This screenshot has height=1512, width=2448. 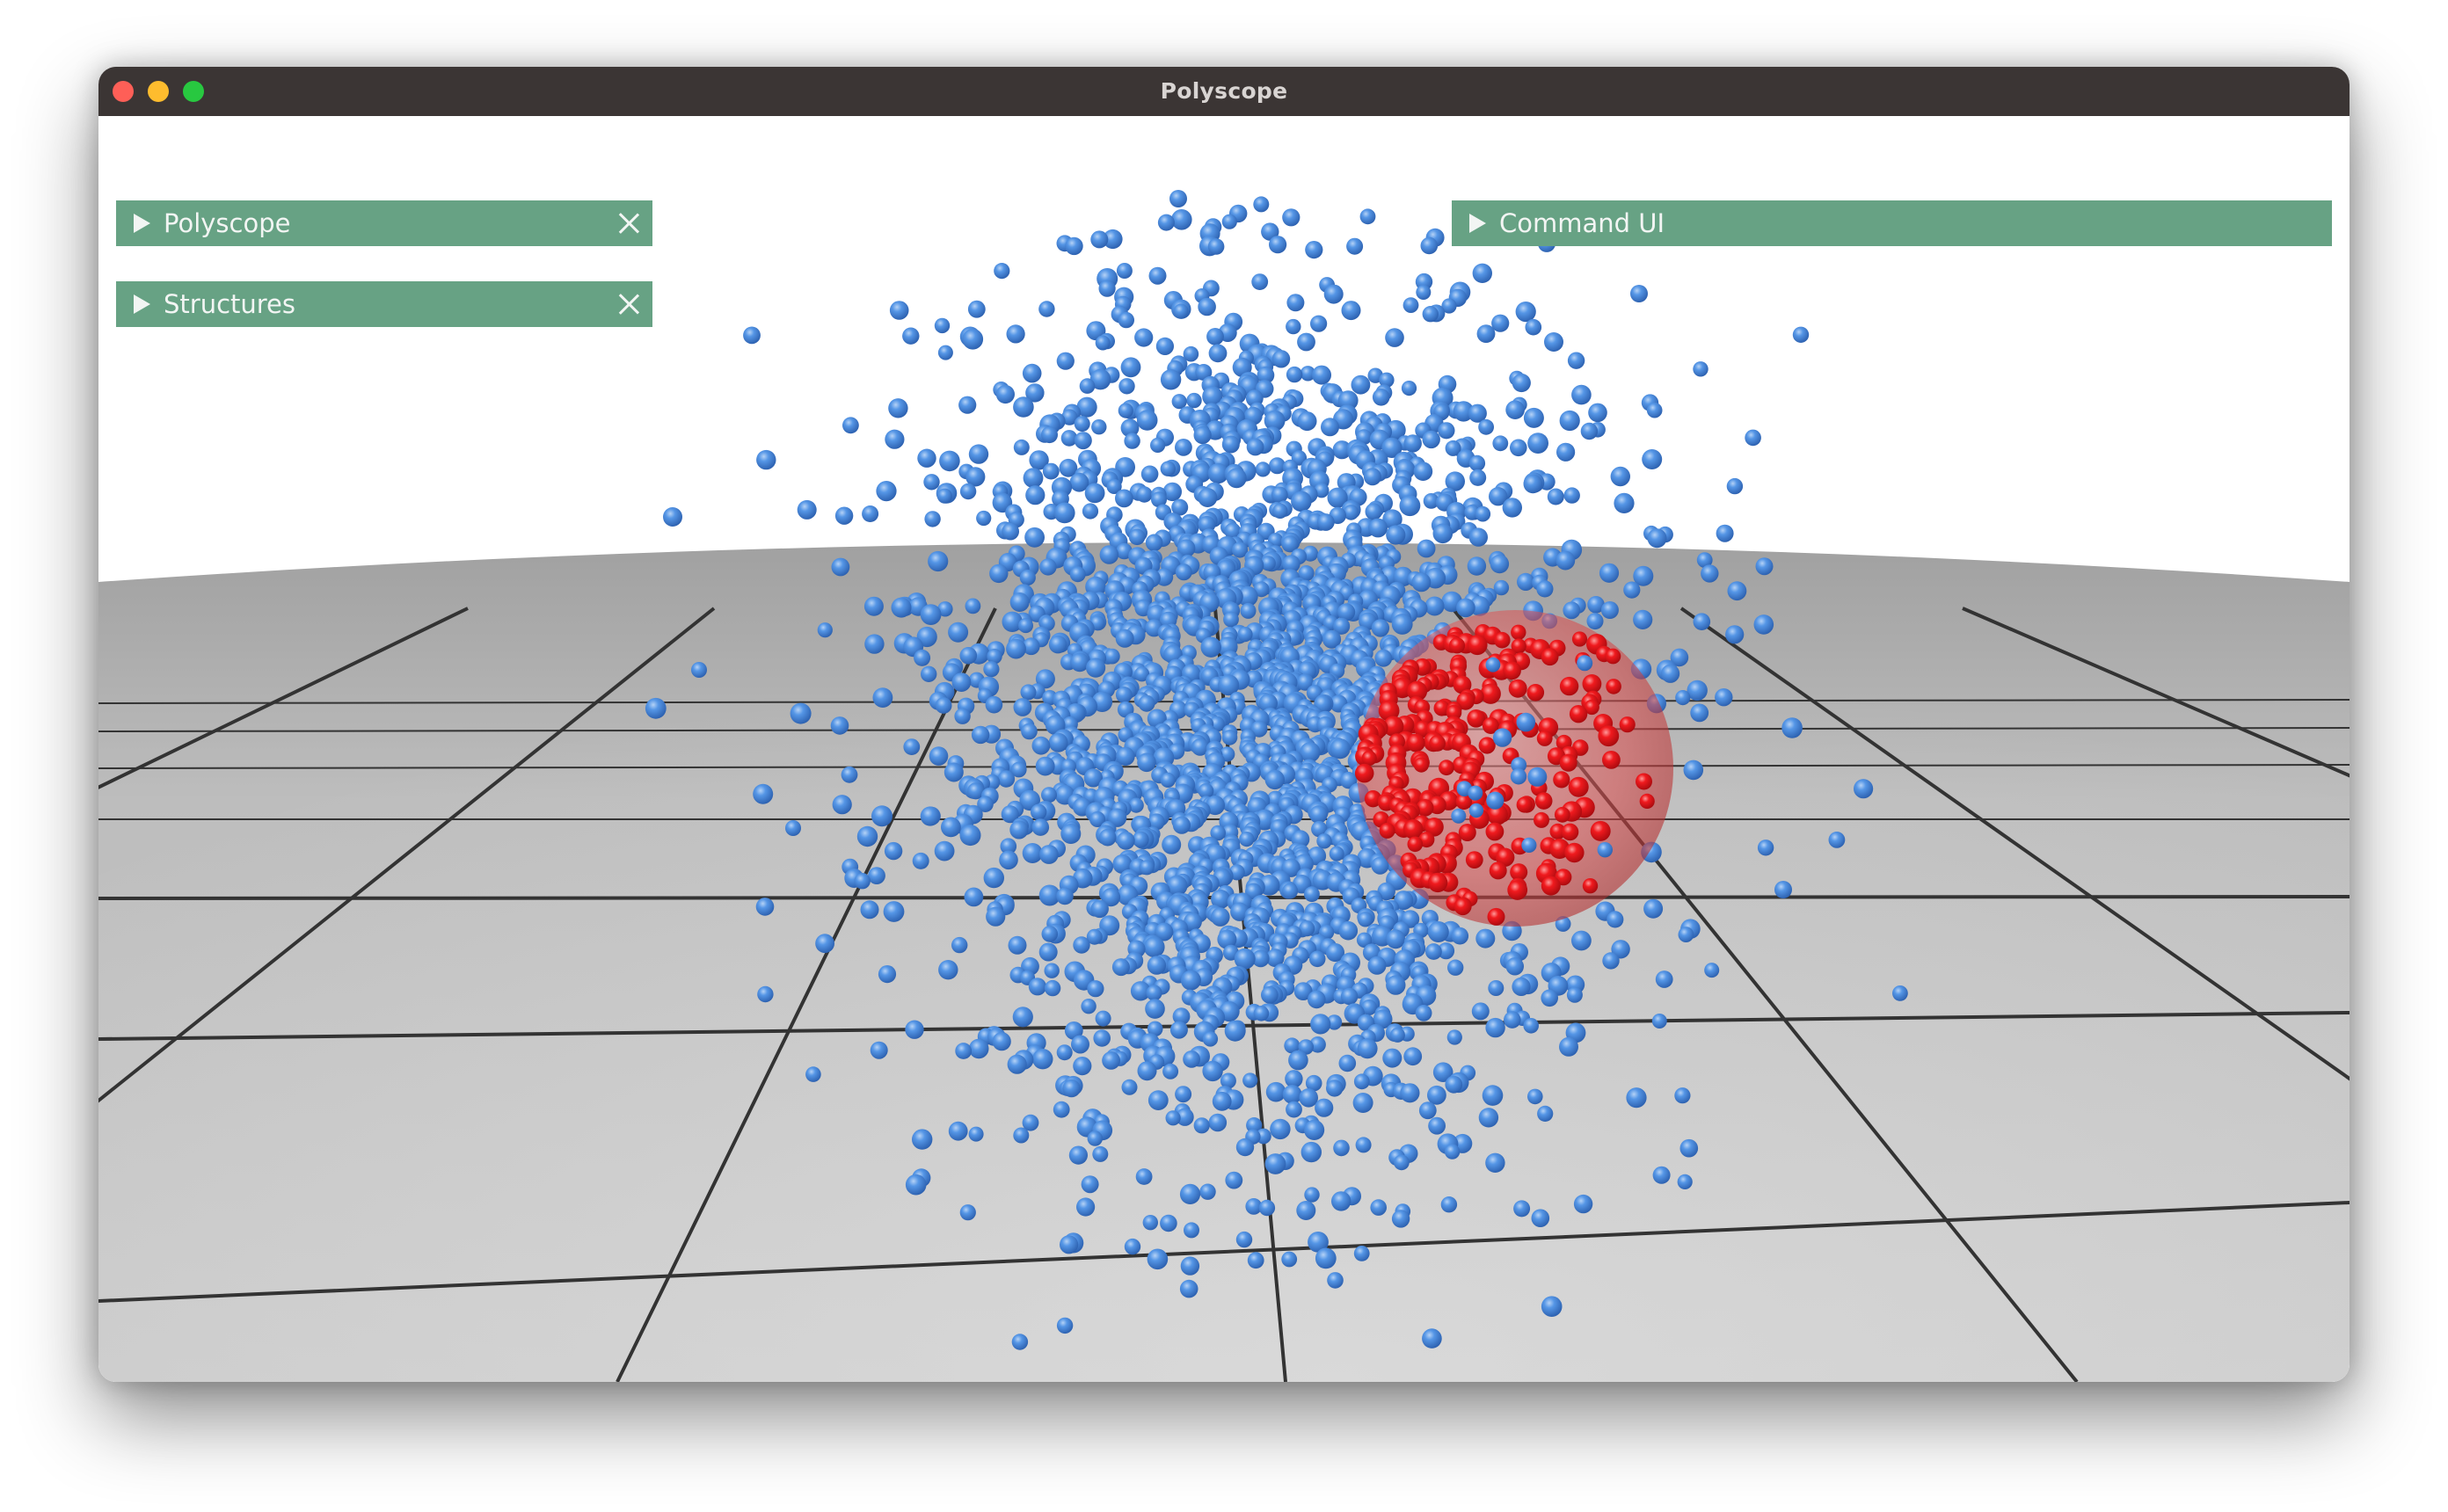 I want to click on window-titlebar: Polyscope, so click(x=1224, y=92).